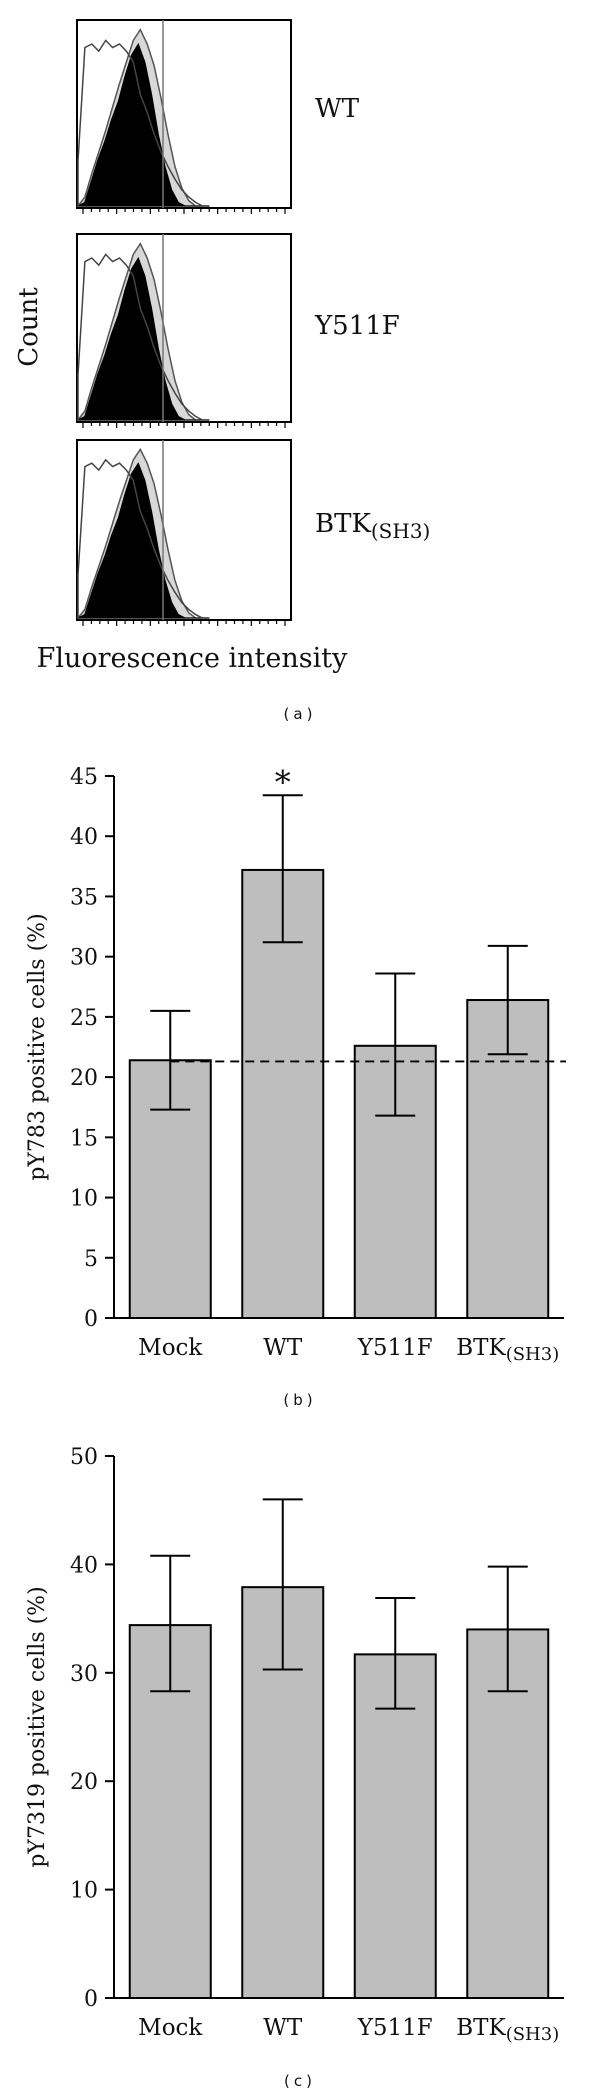  Describe the element at coordinates (238, 330) in the screenshot. I see `histogram-2: Y511F` at that location.